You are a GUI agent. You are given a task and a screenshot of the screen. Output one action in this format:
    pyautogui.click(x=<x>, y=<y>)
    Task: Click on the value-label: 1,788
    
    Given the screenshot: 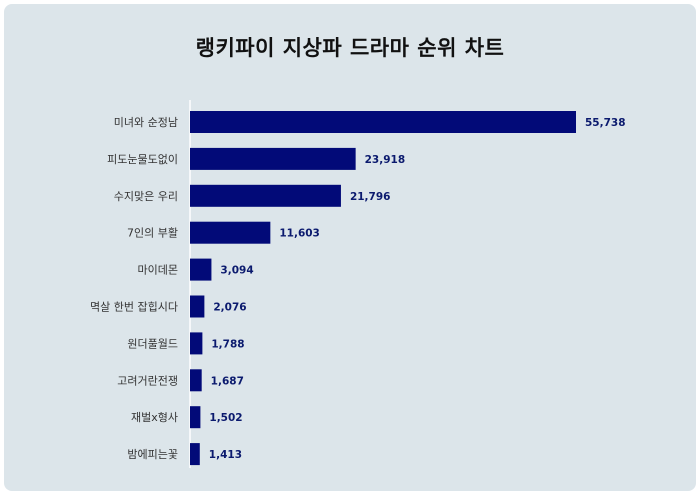 What is the action you would take?
    pyautogui.click(x=227, y=344)
    